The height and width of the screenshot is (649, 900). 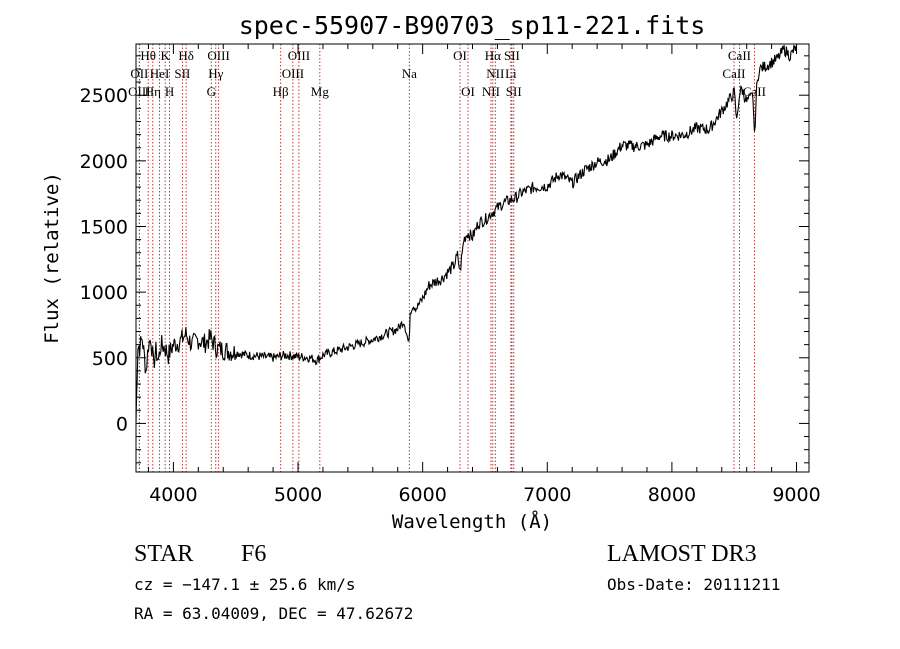 What do you see at coordinates (104, 227) in the screenshot?
I see `y-tick-label: 1500` at bounding box center [104, 227].